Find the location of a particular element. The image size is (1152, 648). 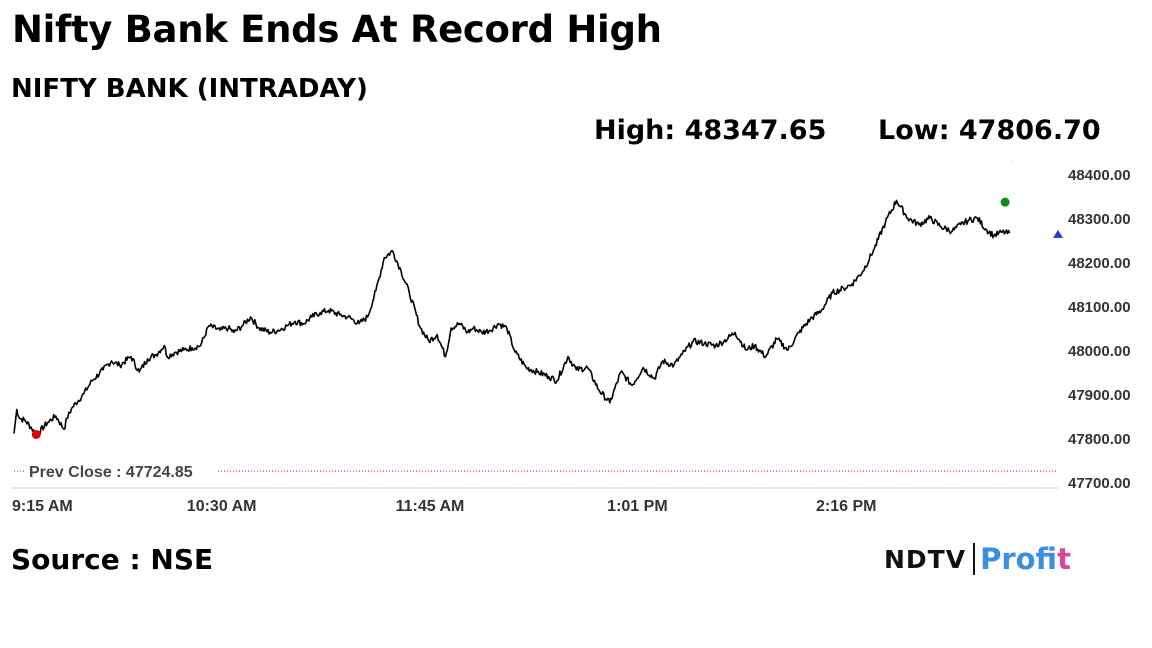

day-high-marker is located at coordinates (1005, 202).